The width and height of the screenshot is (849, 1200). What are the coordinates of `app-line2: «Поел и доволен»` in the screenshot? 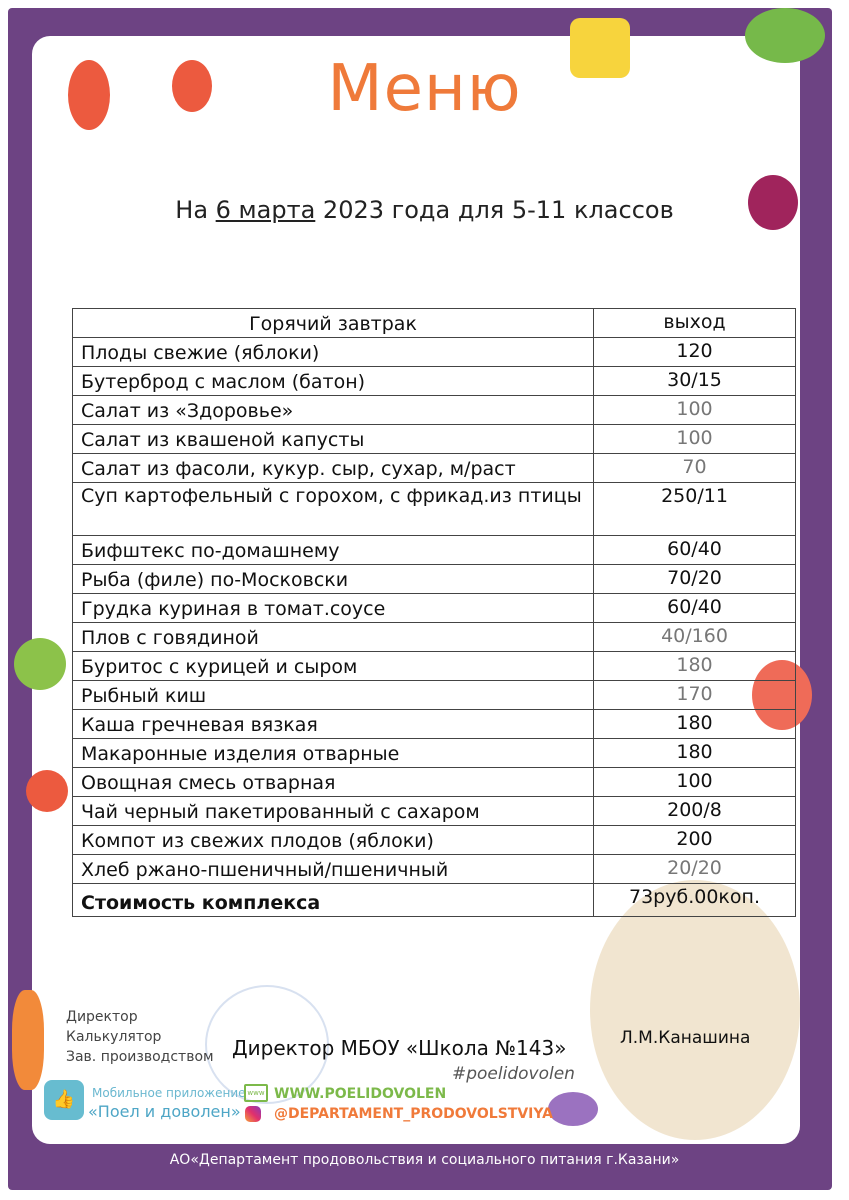 It's located at (164, 1111).